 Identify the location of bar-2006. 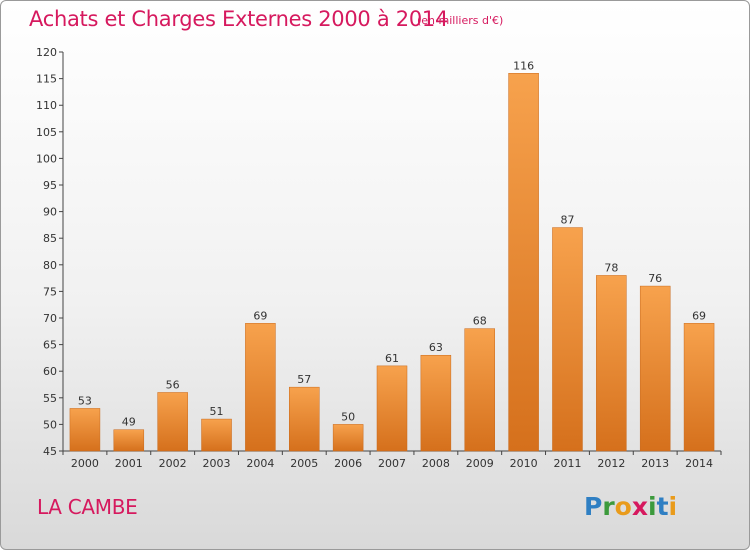
(348, 438).